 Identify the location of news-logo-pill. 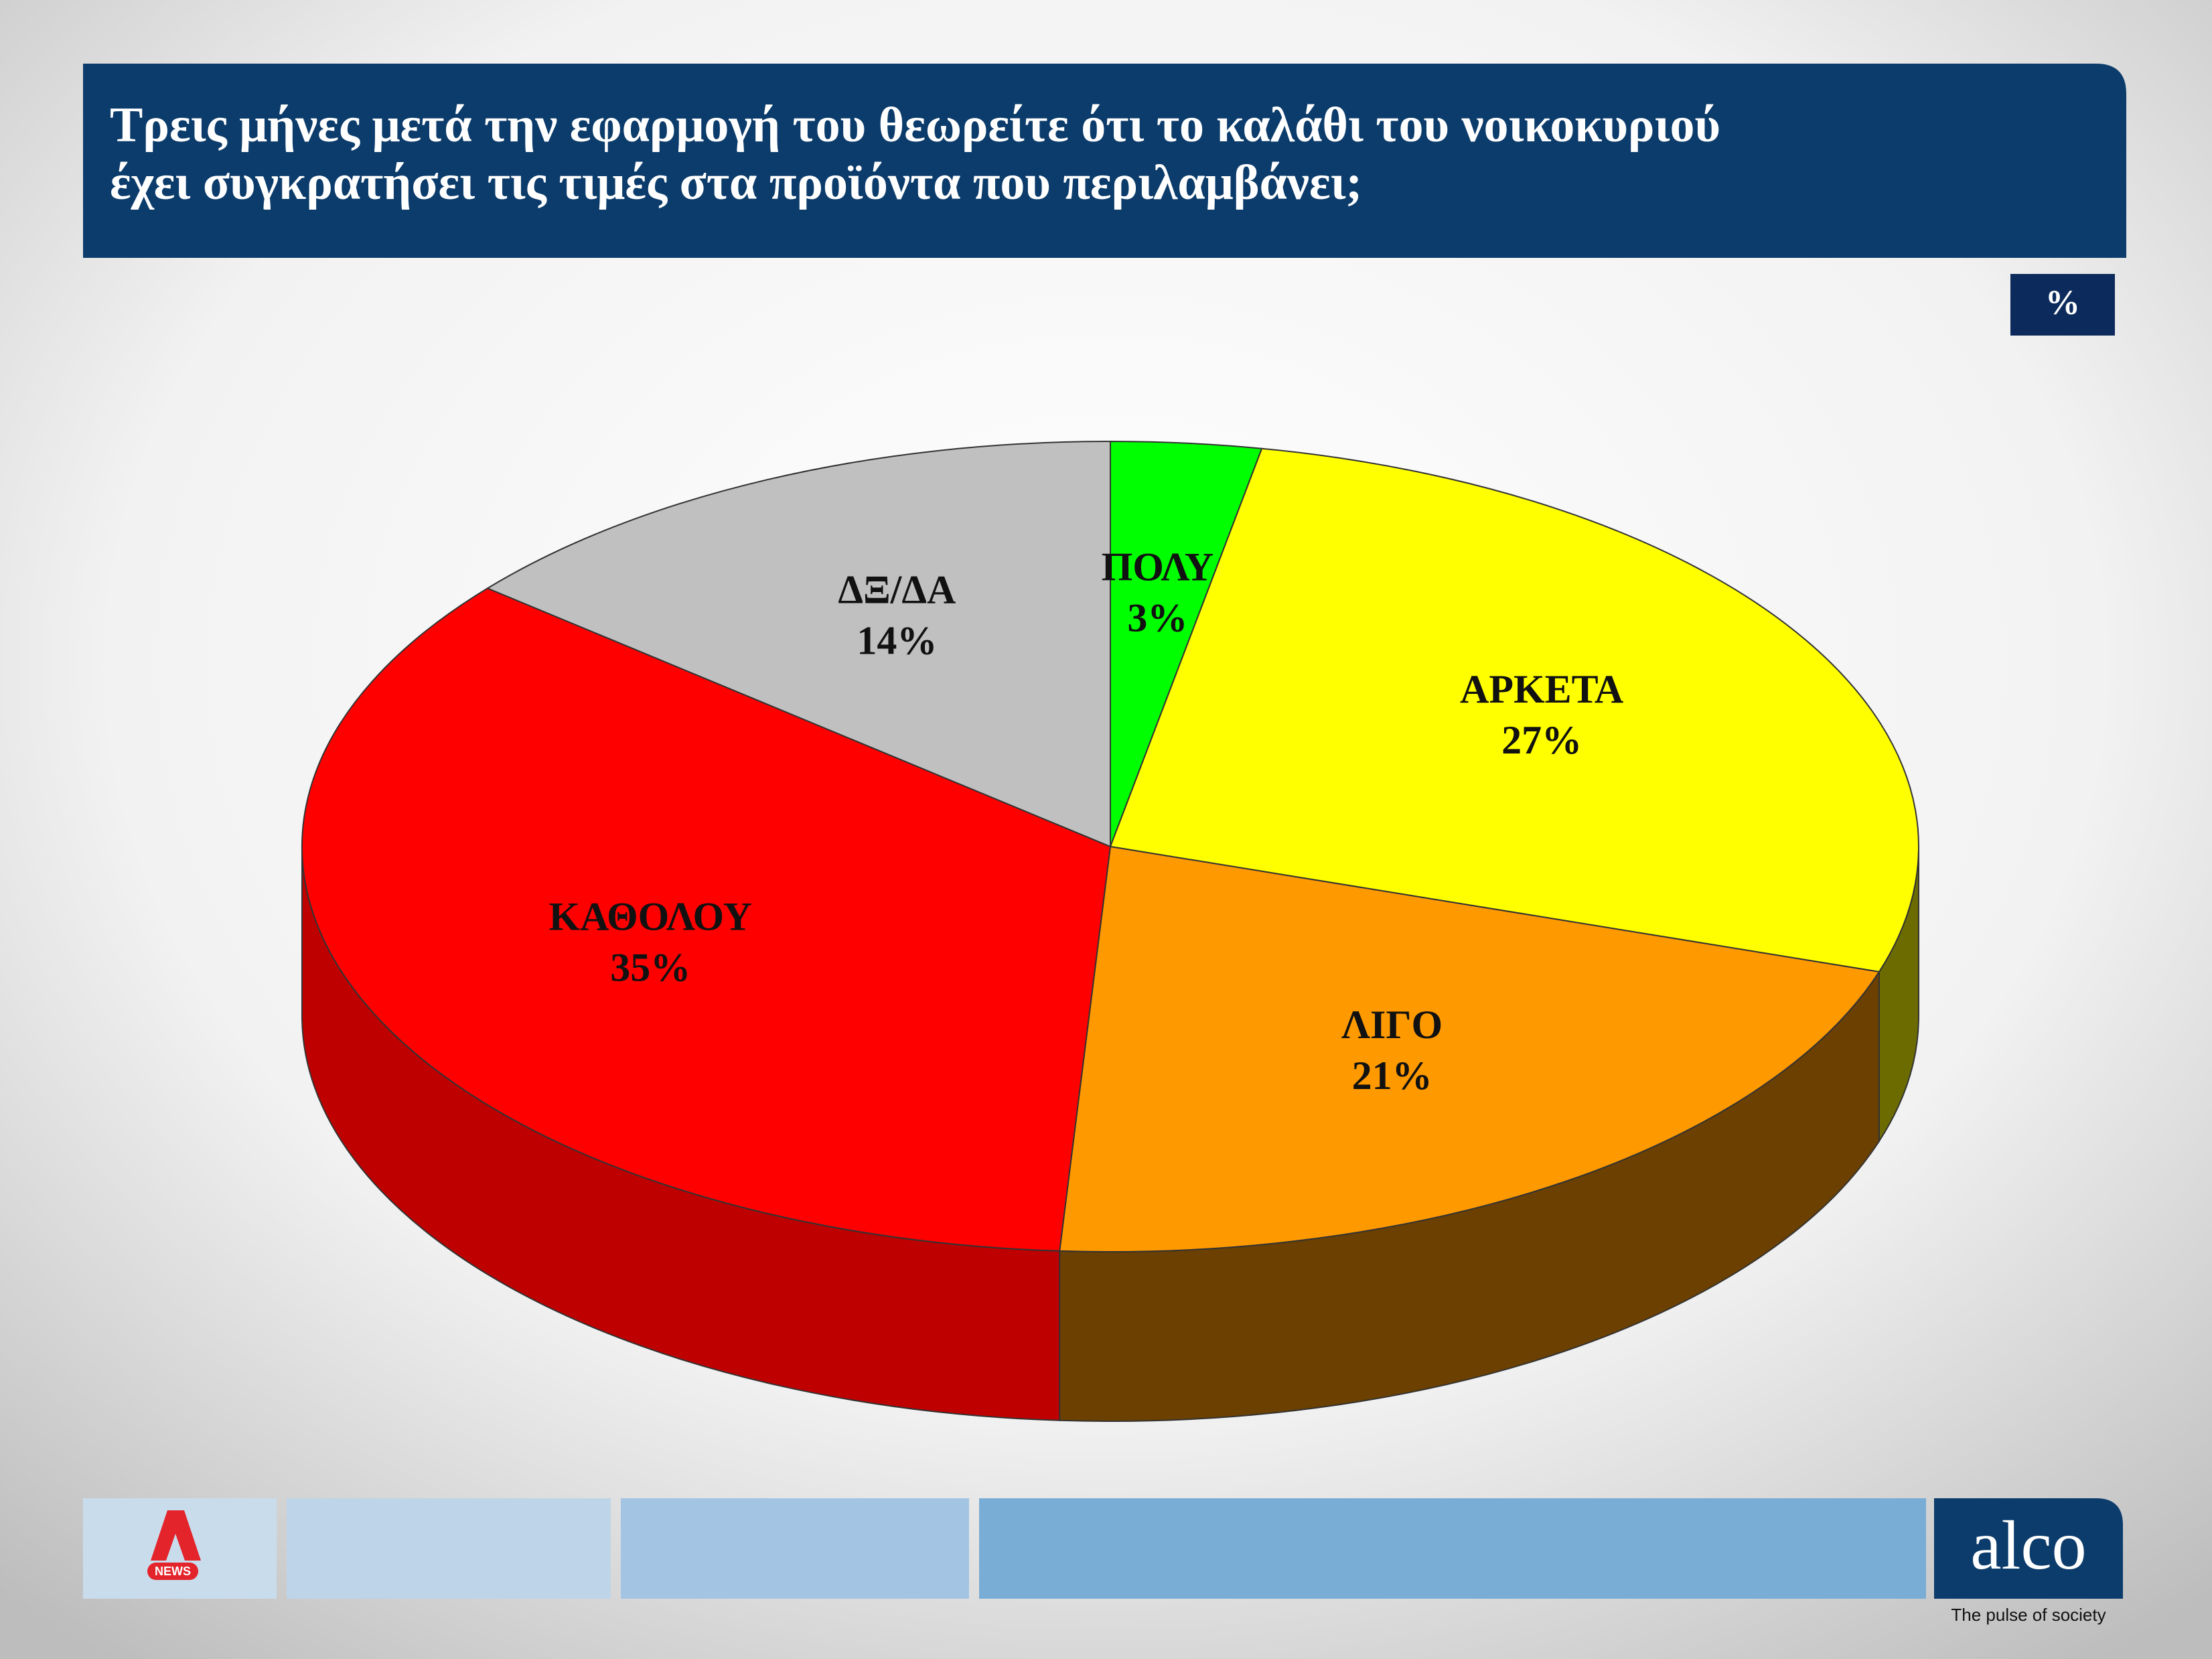
(172, 1571).